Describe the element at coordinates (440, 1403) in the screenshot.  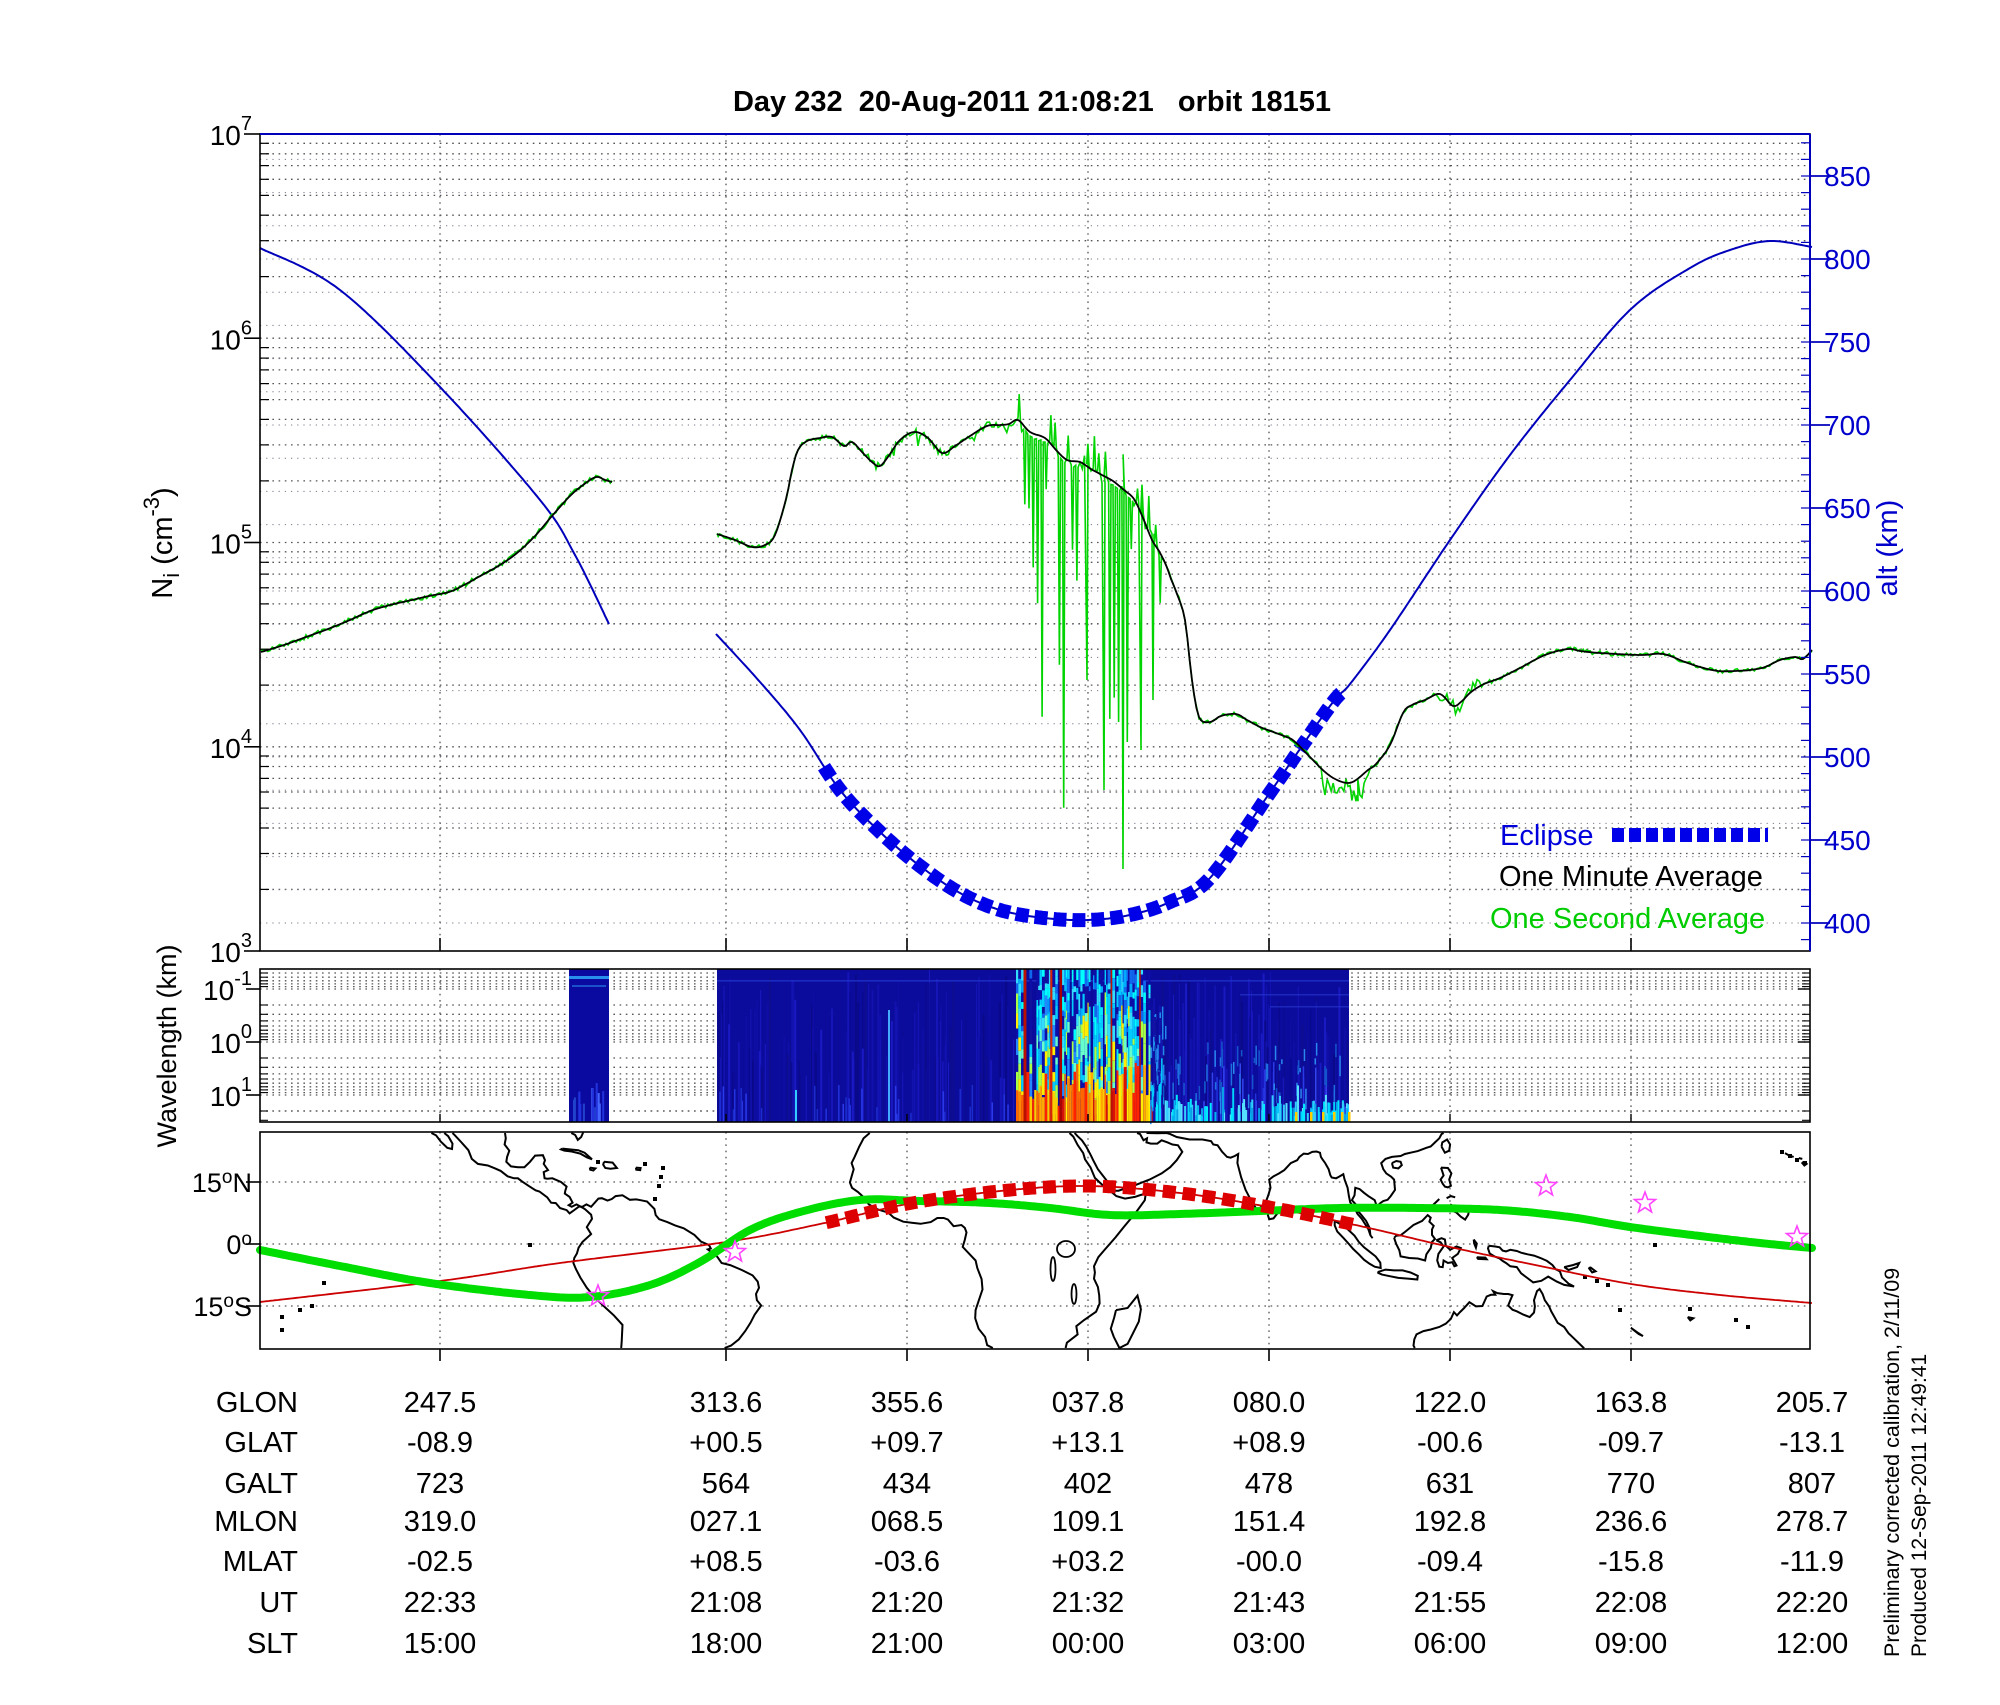
I see `svg-text: 247.5` at that location.